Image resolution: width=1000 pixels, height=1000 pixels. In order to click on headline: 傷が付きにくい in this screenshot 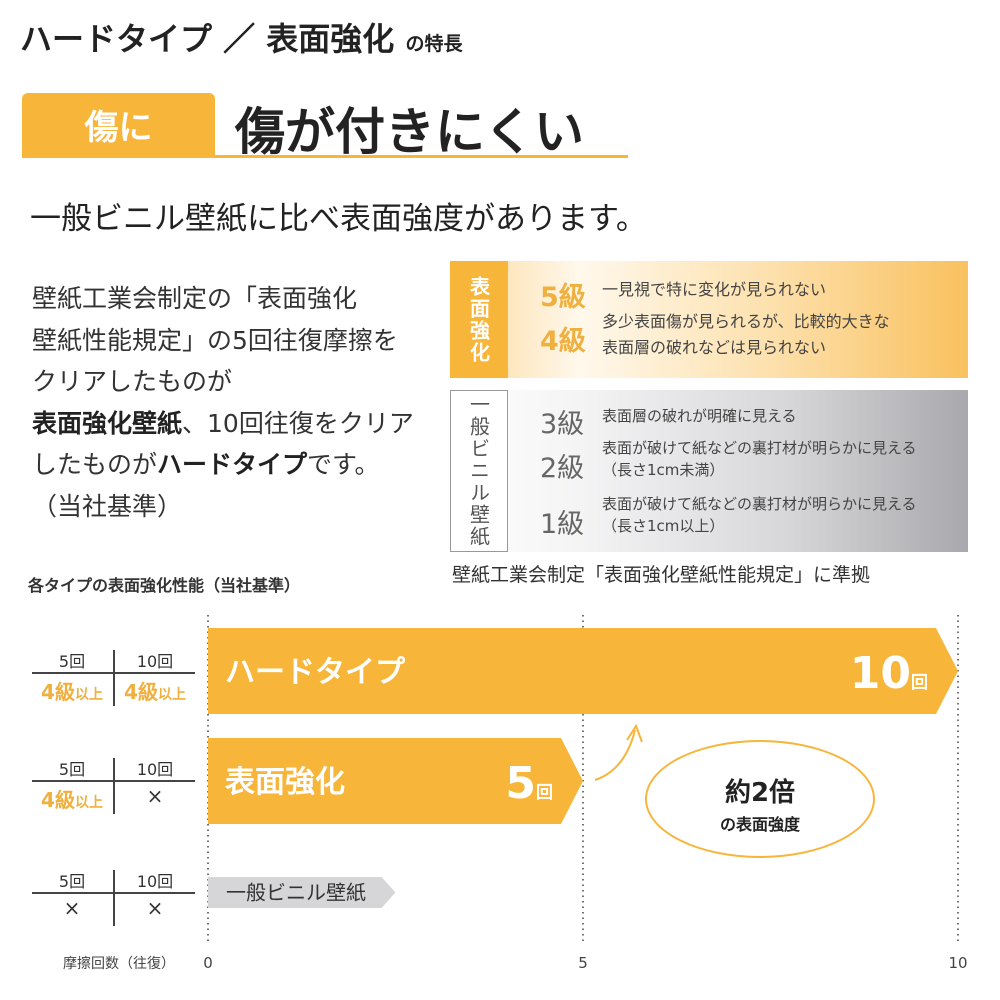, I will do `click(409, 132)`.